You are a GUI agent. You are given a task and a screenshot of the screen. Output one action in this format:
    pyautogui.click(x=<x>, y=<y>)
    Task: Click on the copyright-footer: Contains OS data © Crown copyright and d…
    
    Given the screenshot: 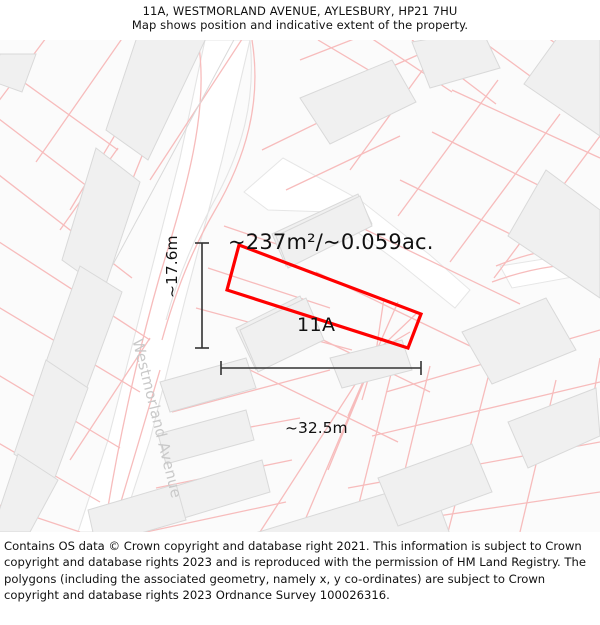 What is the action you would take?
    pyautogui.click(x=300, y=578)
    